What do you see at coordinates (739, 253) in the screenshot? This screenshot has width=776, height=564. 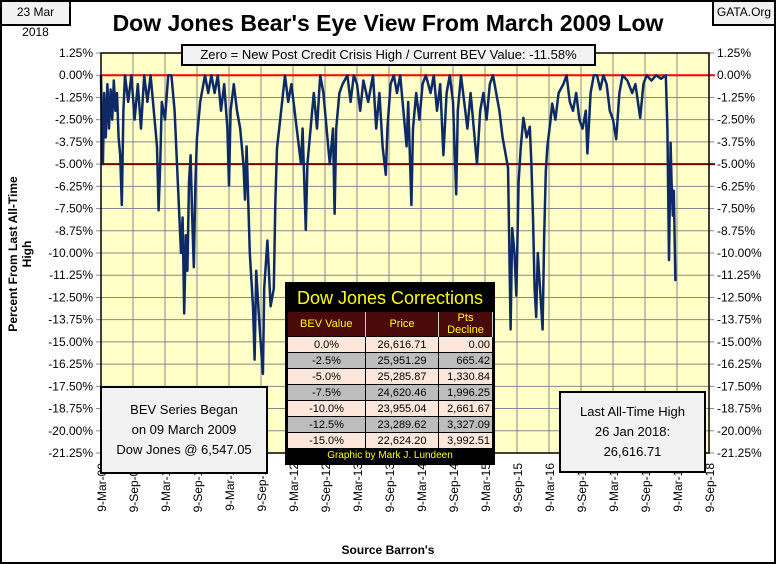 I see `y-tick-label-right: -10.00%` at bounding box center [739, 253].